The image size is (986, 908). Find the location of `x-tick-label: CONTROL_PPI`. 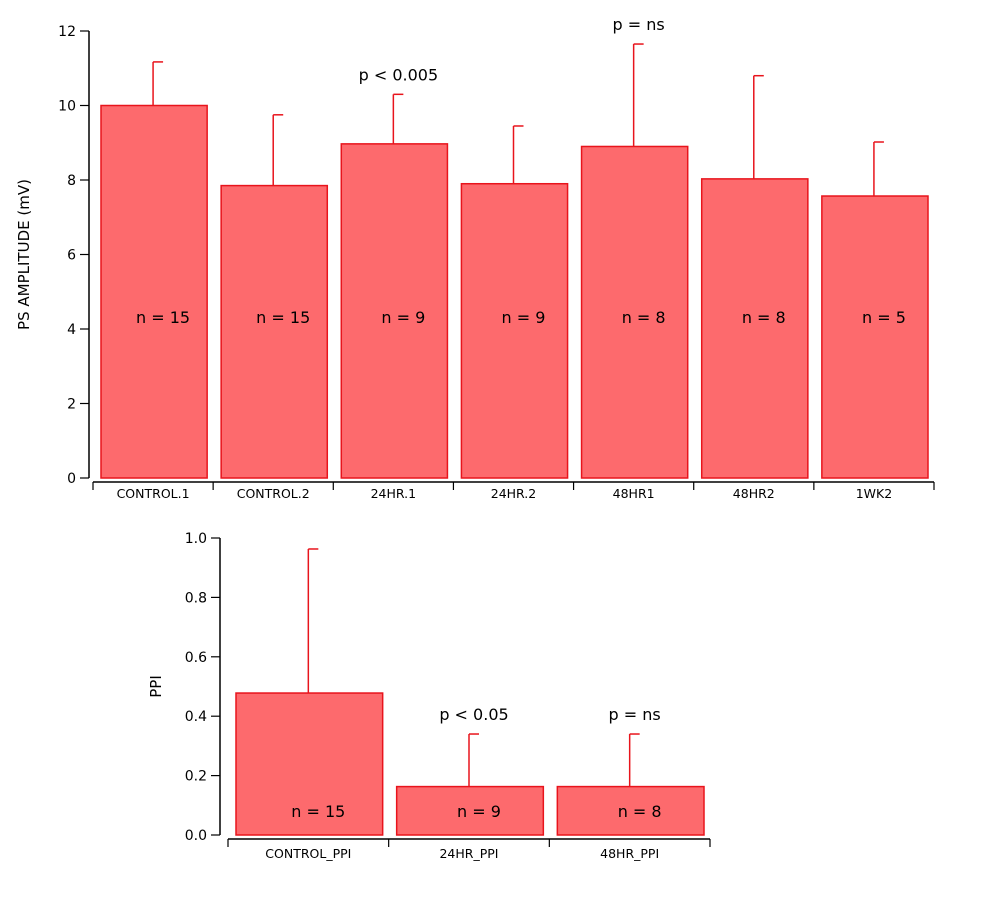

x-tick-label: CONTROL_PPI is located at coordinates (308, 853).